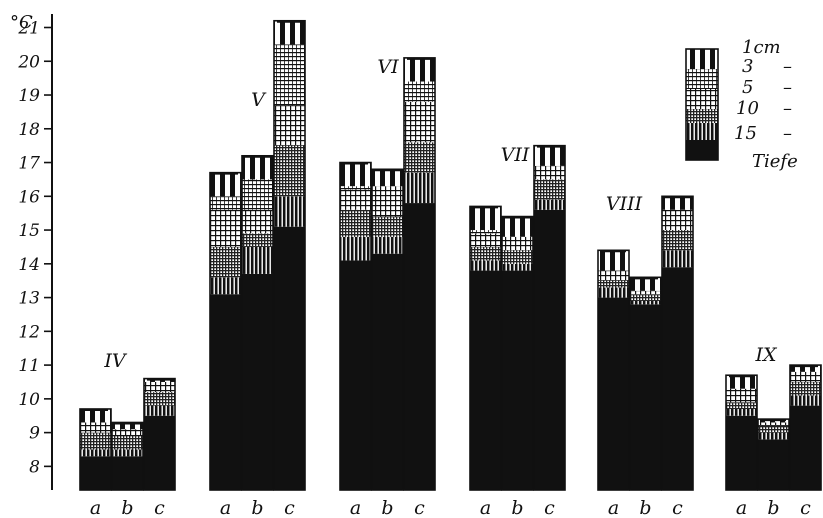 Image resolution: width=823 pixels, height=518 pixels. What do you see at coordinates (805, 388) in the screenshot?
I see `bar-IX-c-segment-10cm` at bounding box center [805, 388].